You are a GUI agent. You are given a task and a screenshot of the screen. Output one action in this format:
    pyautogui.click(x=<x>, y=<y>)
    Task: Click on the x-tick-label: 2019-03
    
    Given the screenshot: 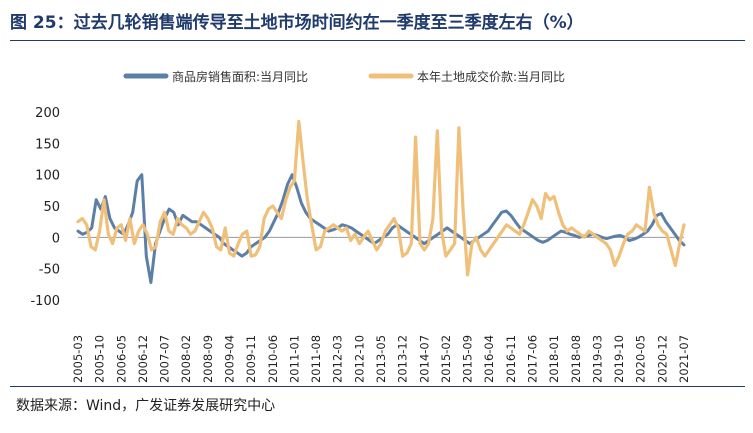 What is the action you would take?
    pyautogui.click(x=597, y=359)
    